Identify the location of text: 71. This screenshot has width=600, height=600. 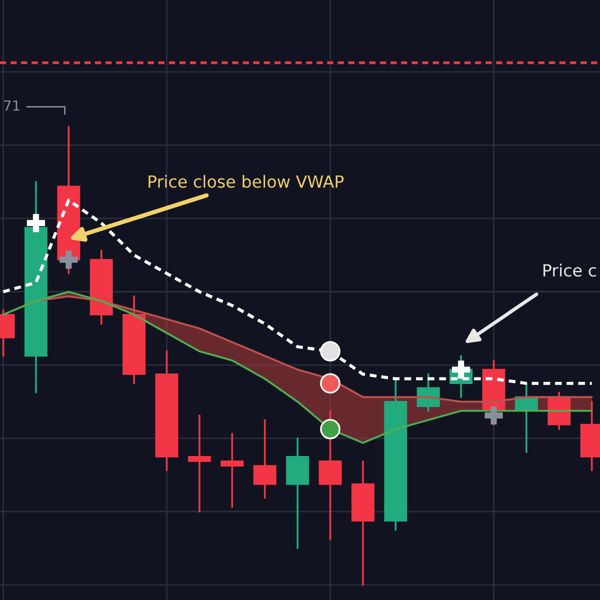
(12, 105).